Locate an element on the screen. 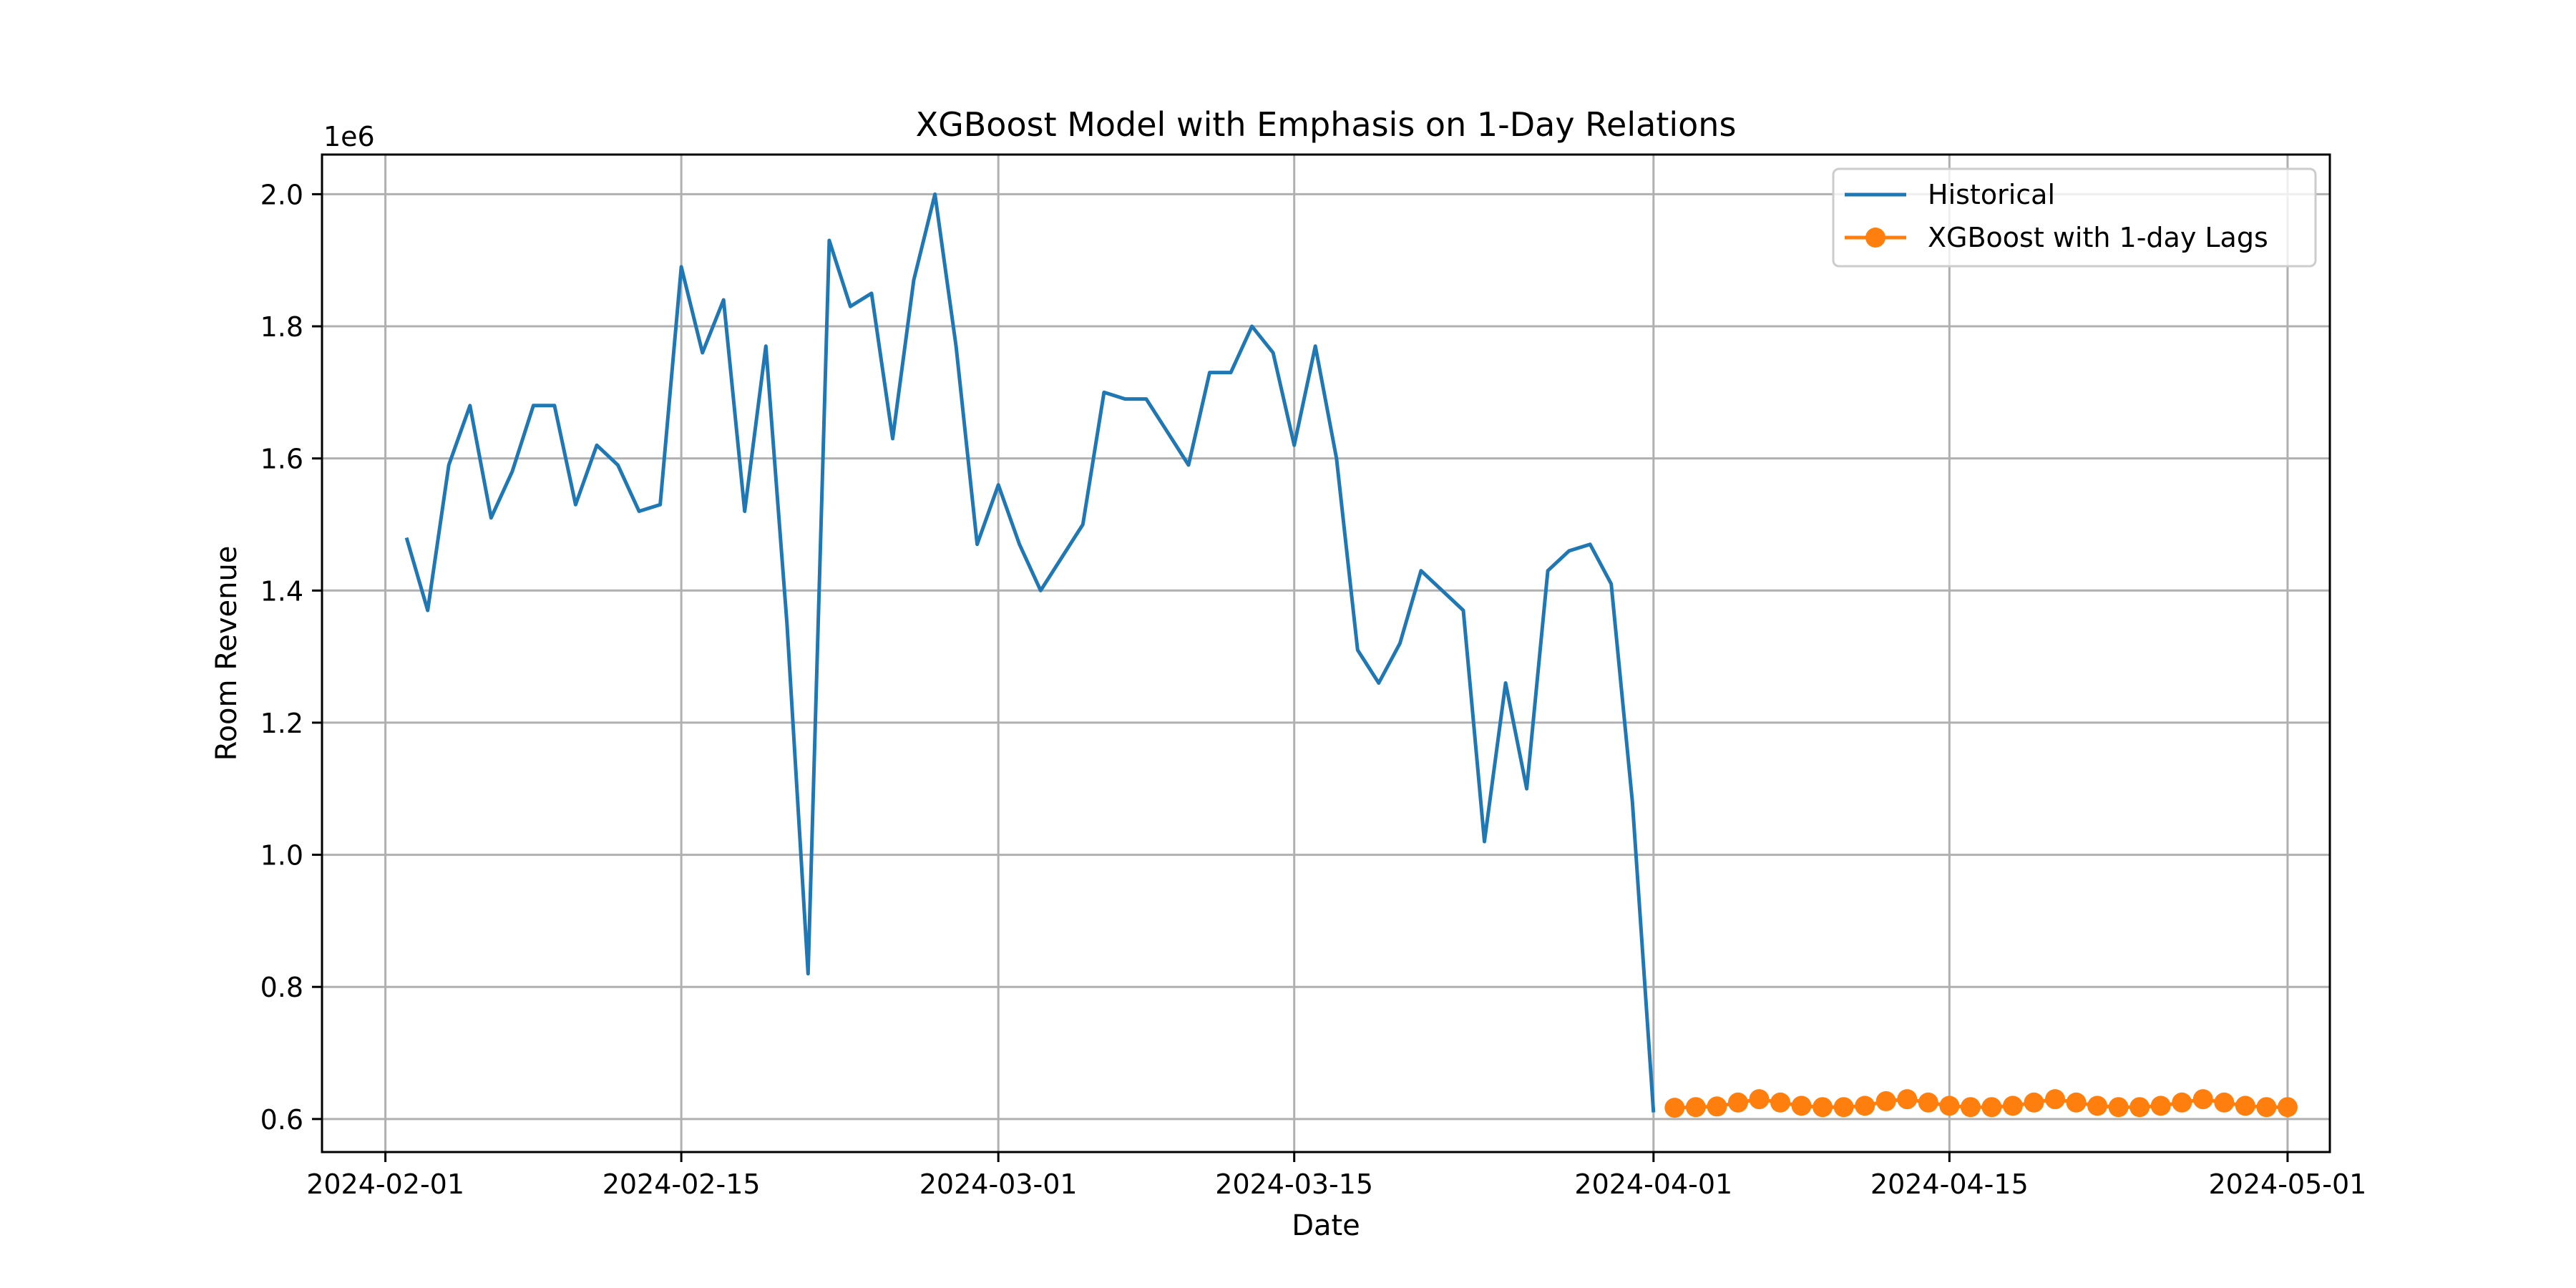  x-tick-label: 2024-04-15 is located at coordinates (1949, 1184).